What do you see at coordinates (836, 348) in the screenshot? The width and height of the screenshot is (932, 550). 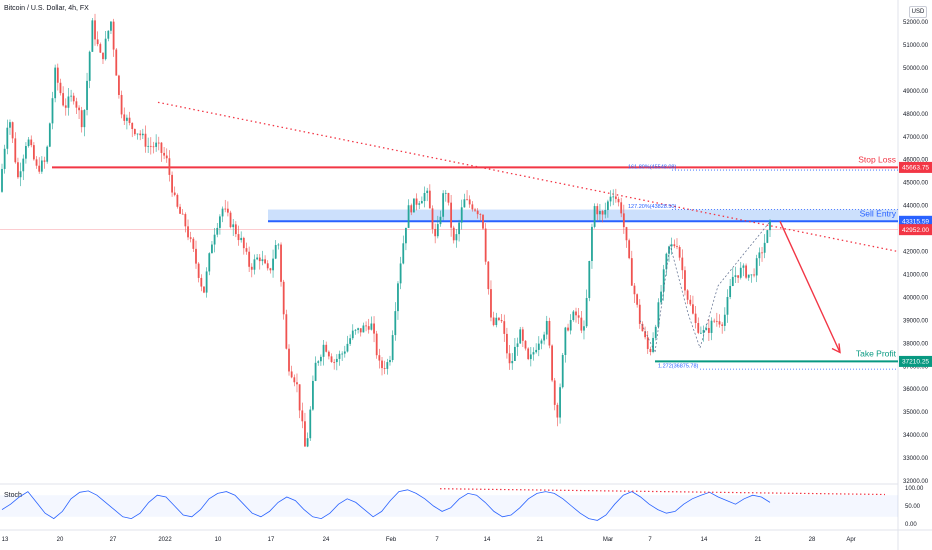 I see `trade-arrowhead` at bounding box center [836, 348].